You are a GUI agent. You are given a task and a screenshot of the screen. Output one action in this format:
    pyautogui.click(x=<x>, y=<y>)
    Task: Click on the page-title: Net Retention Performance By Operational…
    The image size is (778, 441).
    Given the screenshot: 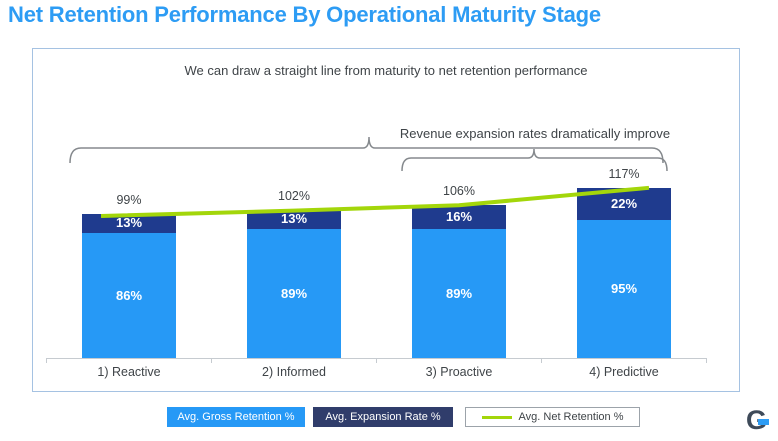 What is the action you would take?
    pyautogui.click(x=304, y=14)
    